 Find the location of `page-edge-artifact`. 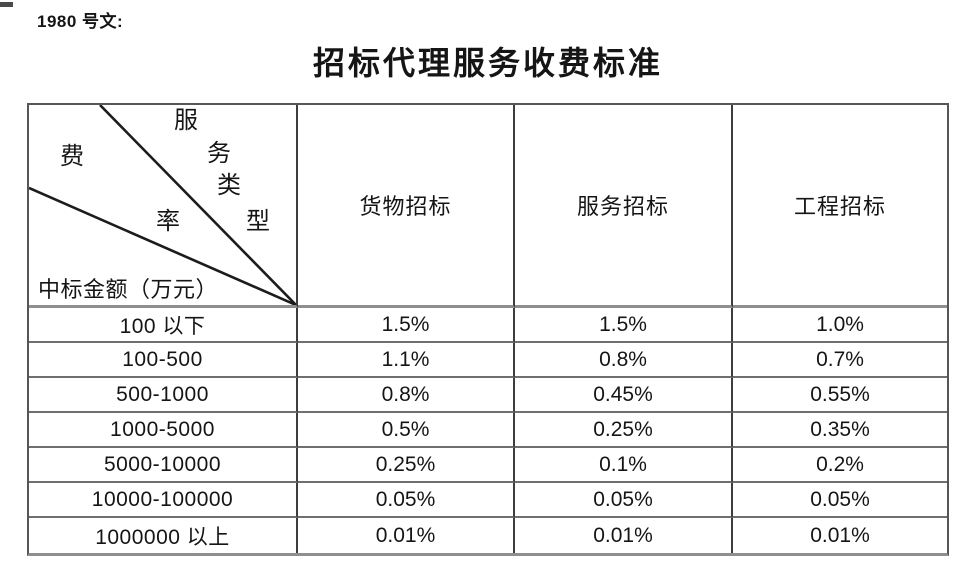

page-edge-artifact is located at coordinates (6, 4).